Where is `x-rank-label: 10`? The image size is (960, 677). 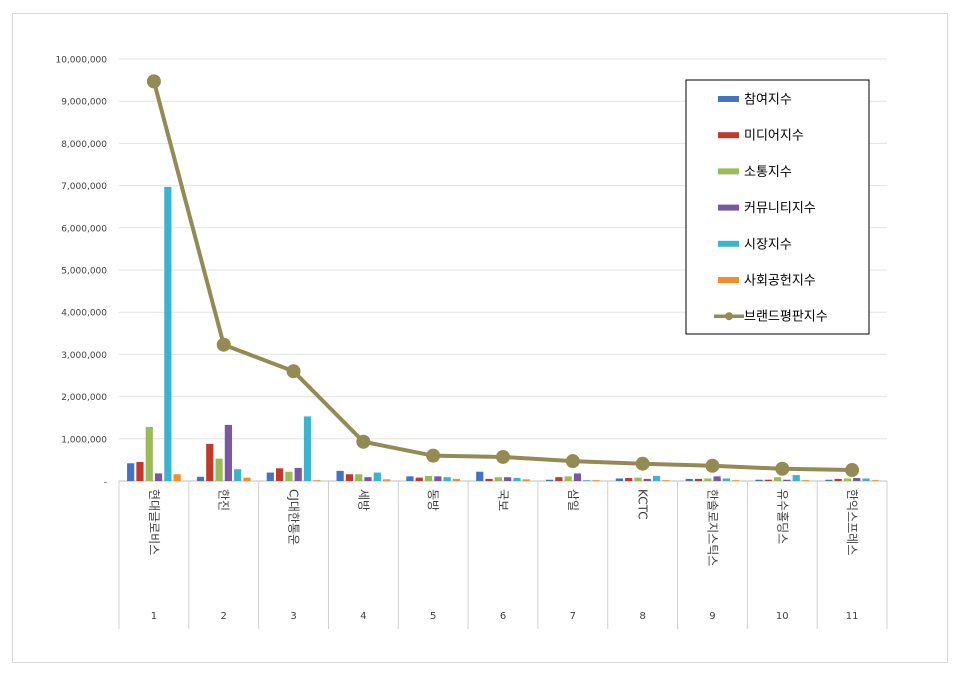
x-rank-label: 10 is located at coordinates (782, 616).